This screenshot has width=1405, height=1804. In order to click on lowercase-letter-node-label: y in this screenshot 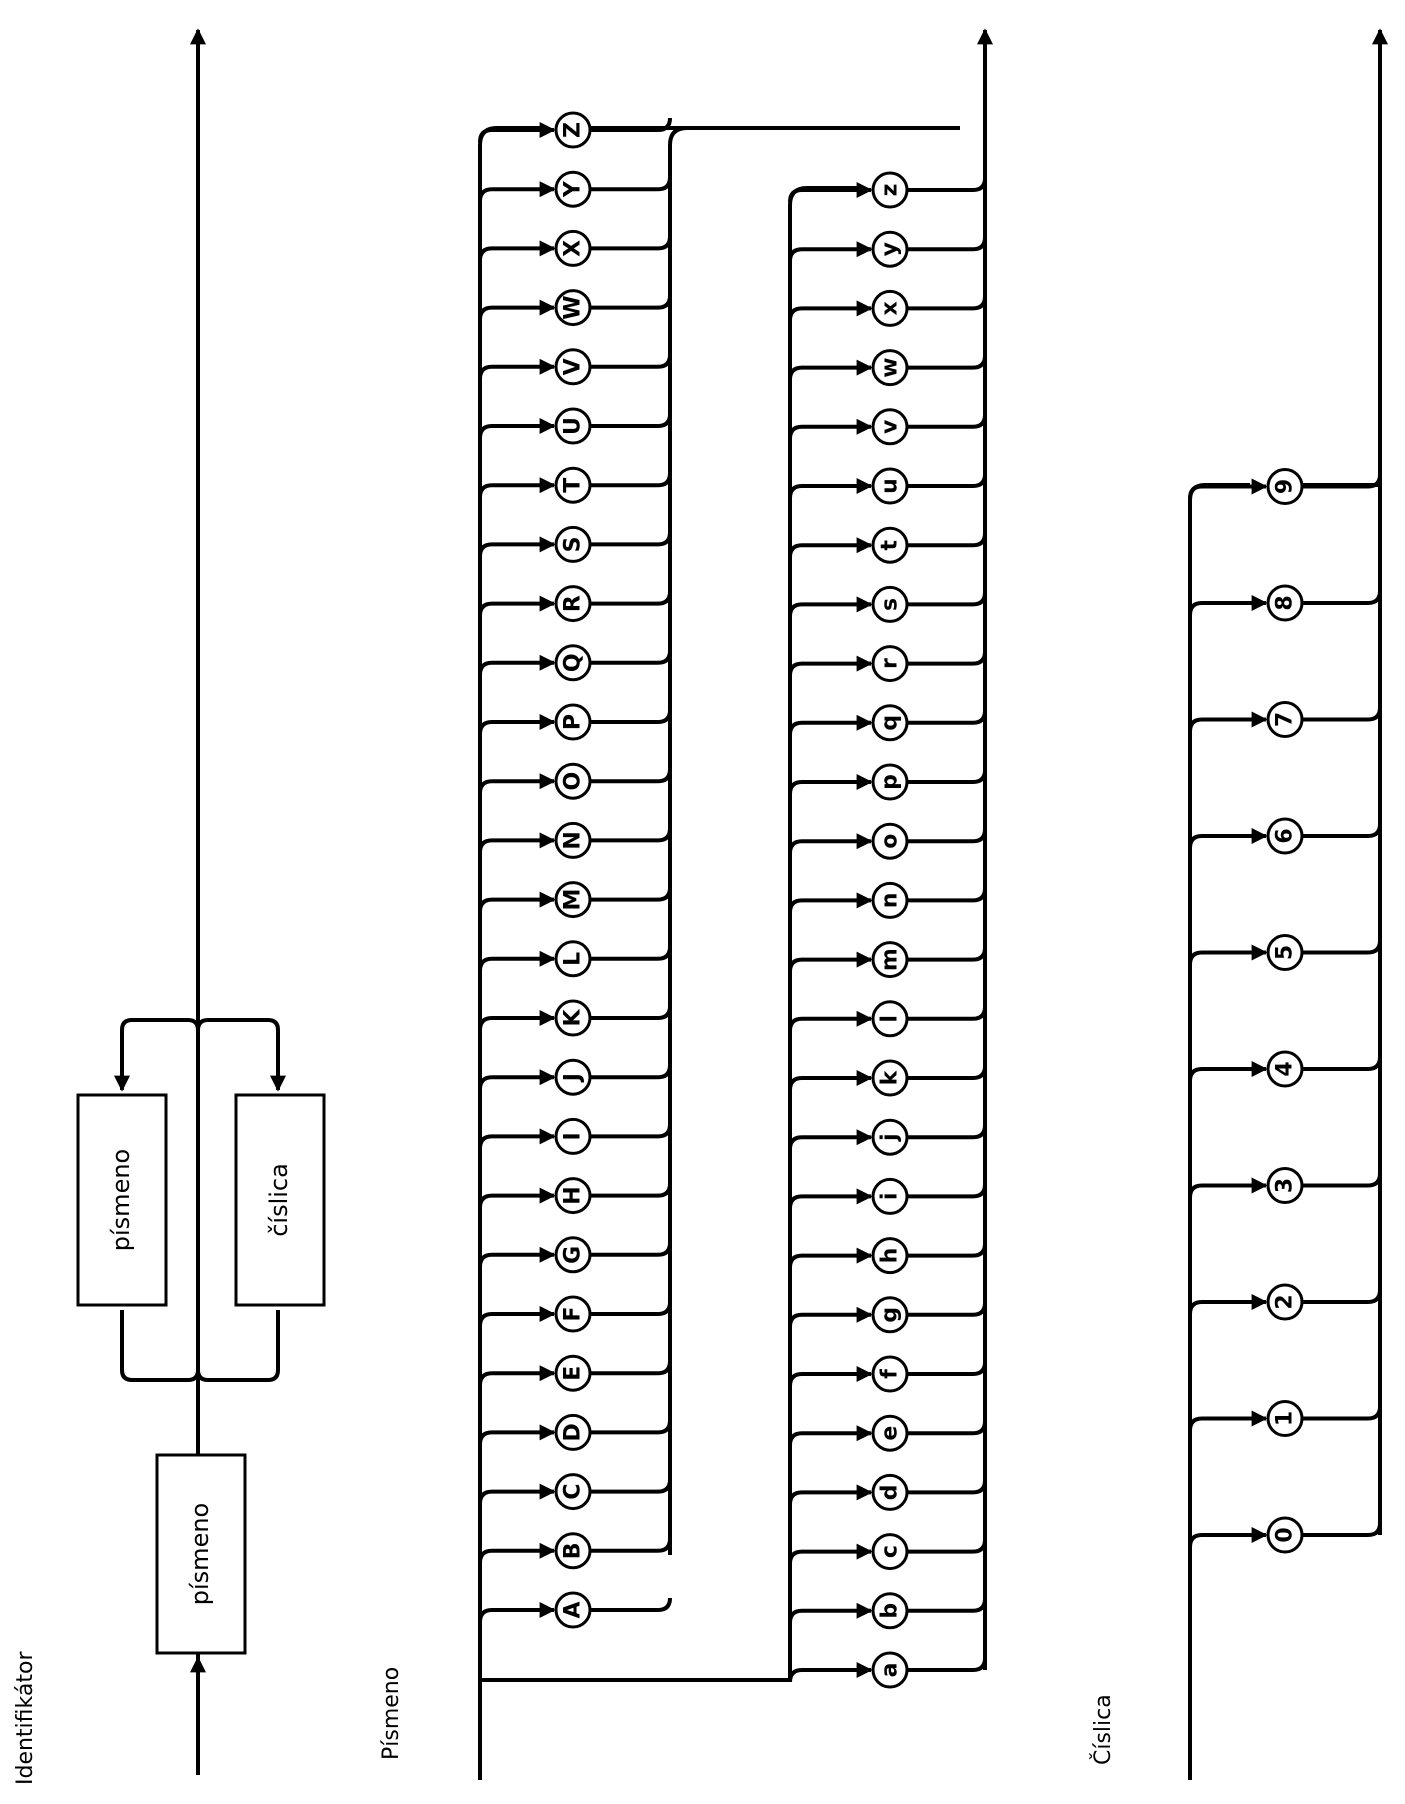, I will do `click(890, 249)`.